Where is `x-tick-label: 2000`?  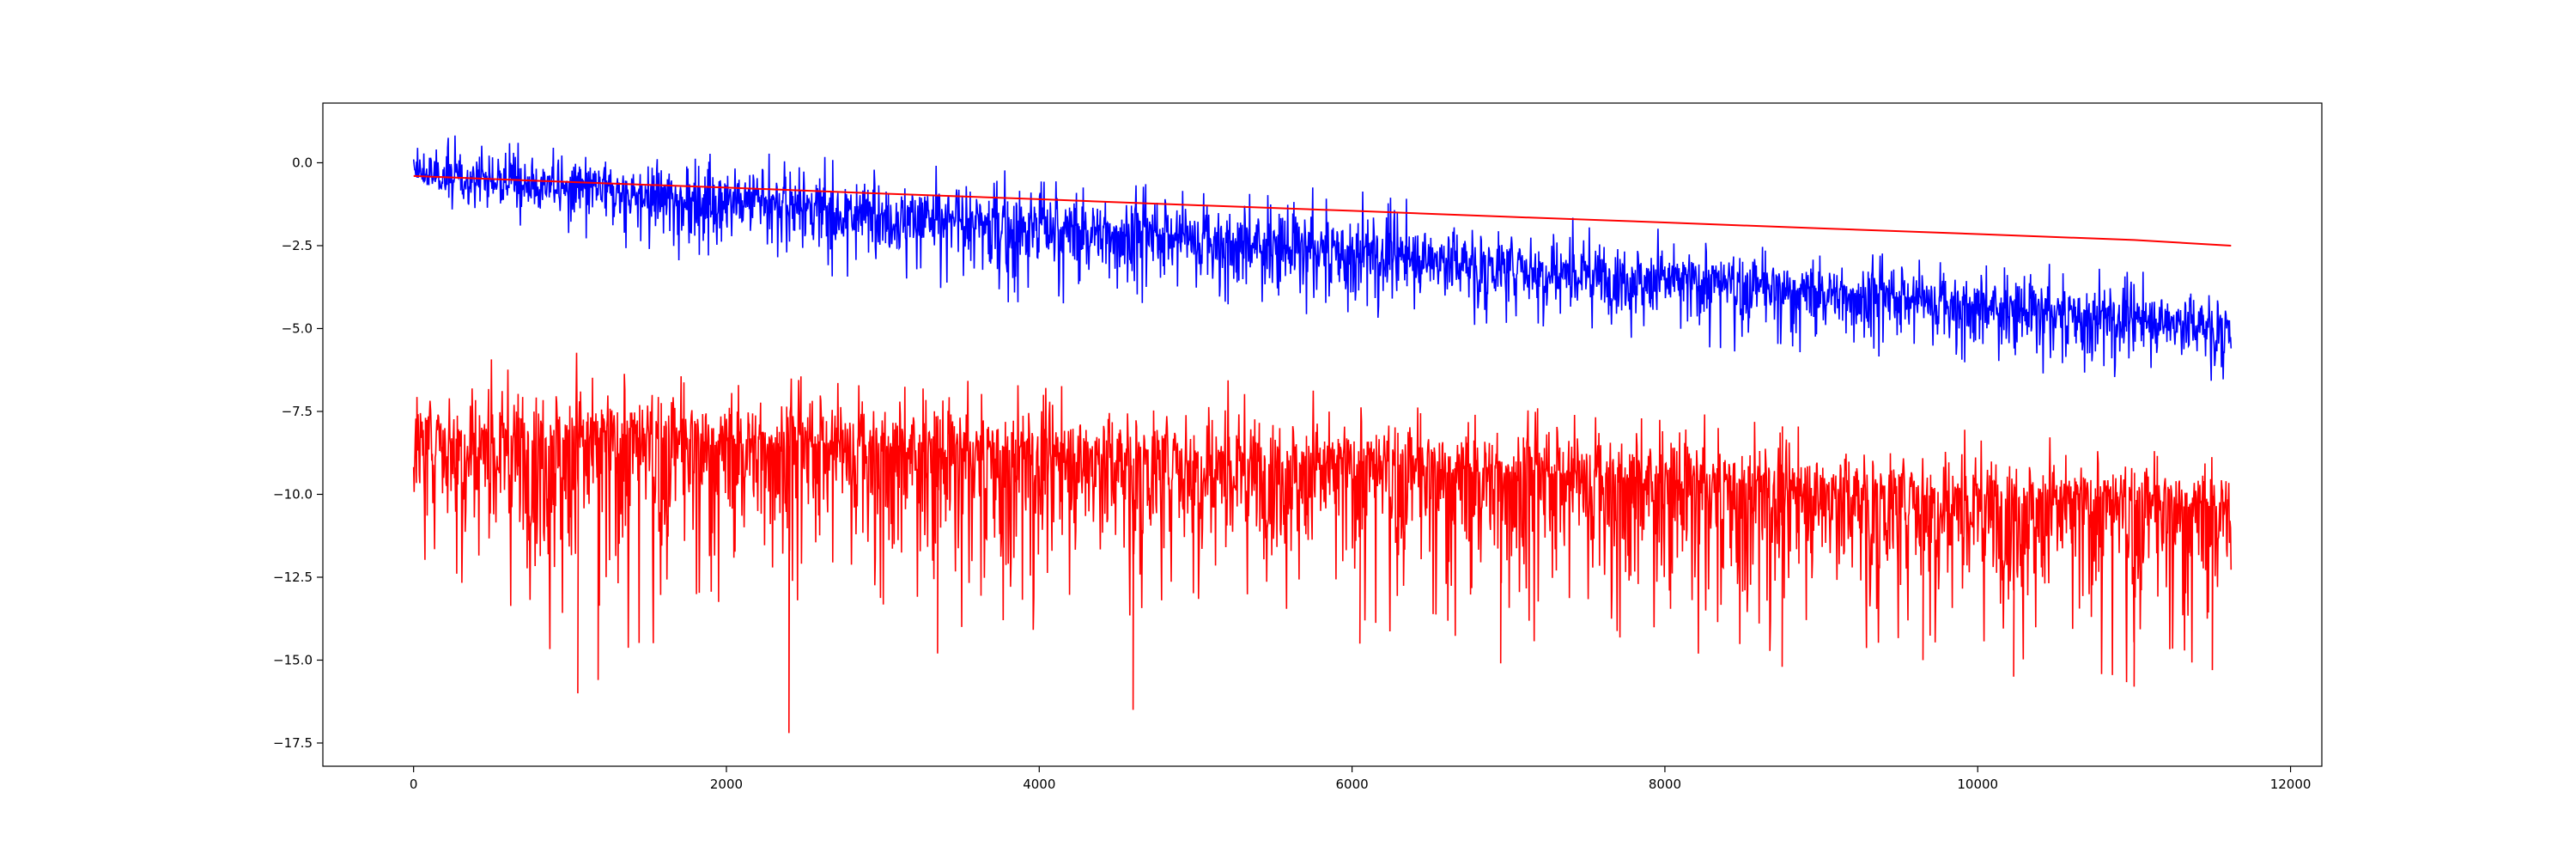 x-tick-label: 2000 is located at coordinates (726, 784).